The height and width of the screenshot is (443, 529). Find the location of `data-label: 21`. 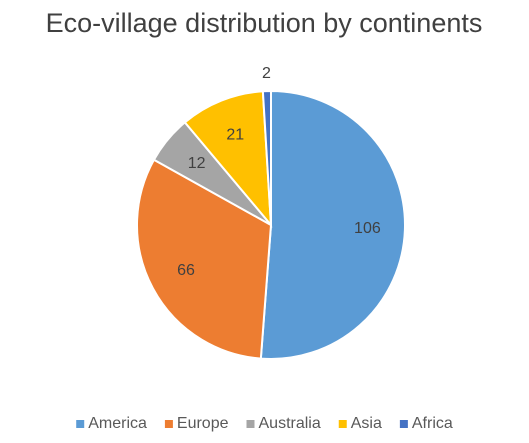

data-label: 21 is located at coordinates (235, 135).